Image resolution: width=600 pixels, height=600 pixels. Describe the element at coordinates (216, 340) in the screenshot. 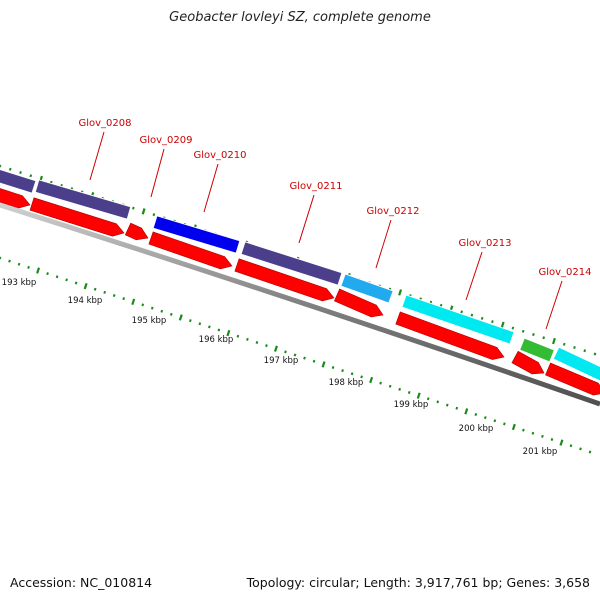

I see `scale-label: 196 kbp` at that location.